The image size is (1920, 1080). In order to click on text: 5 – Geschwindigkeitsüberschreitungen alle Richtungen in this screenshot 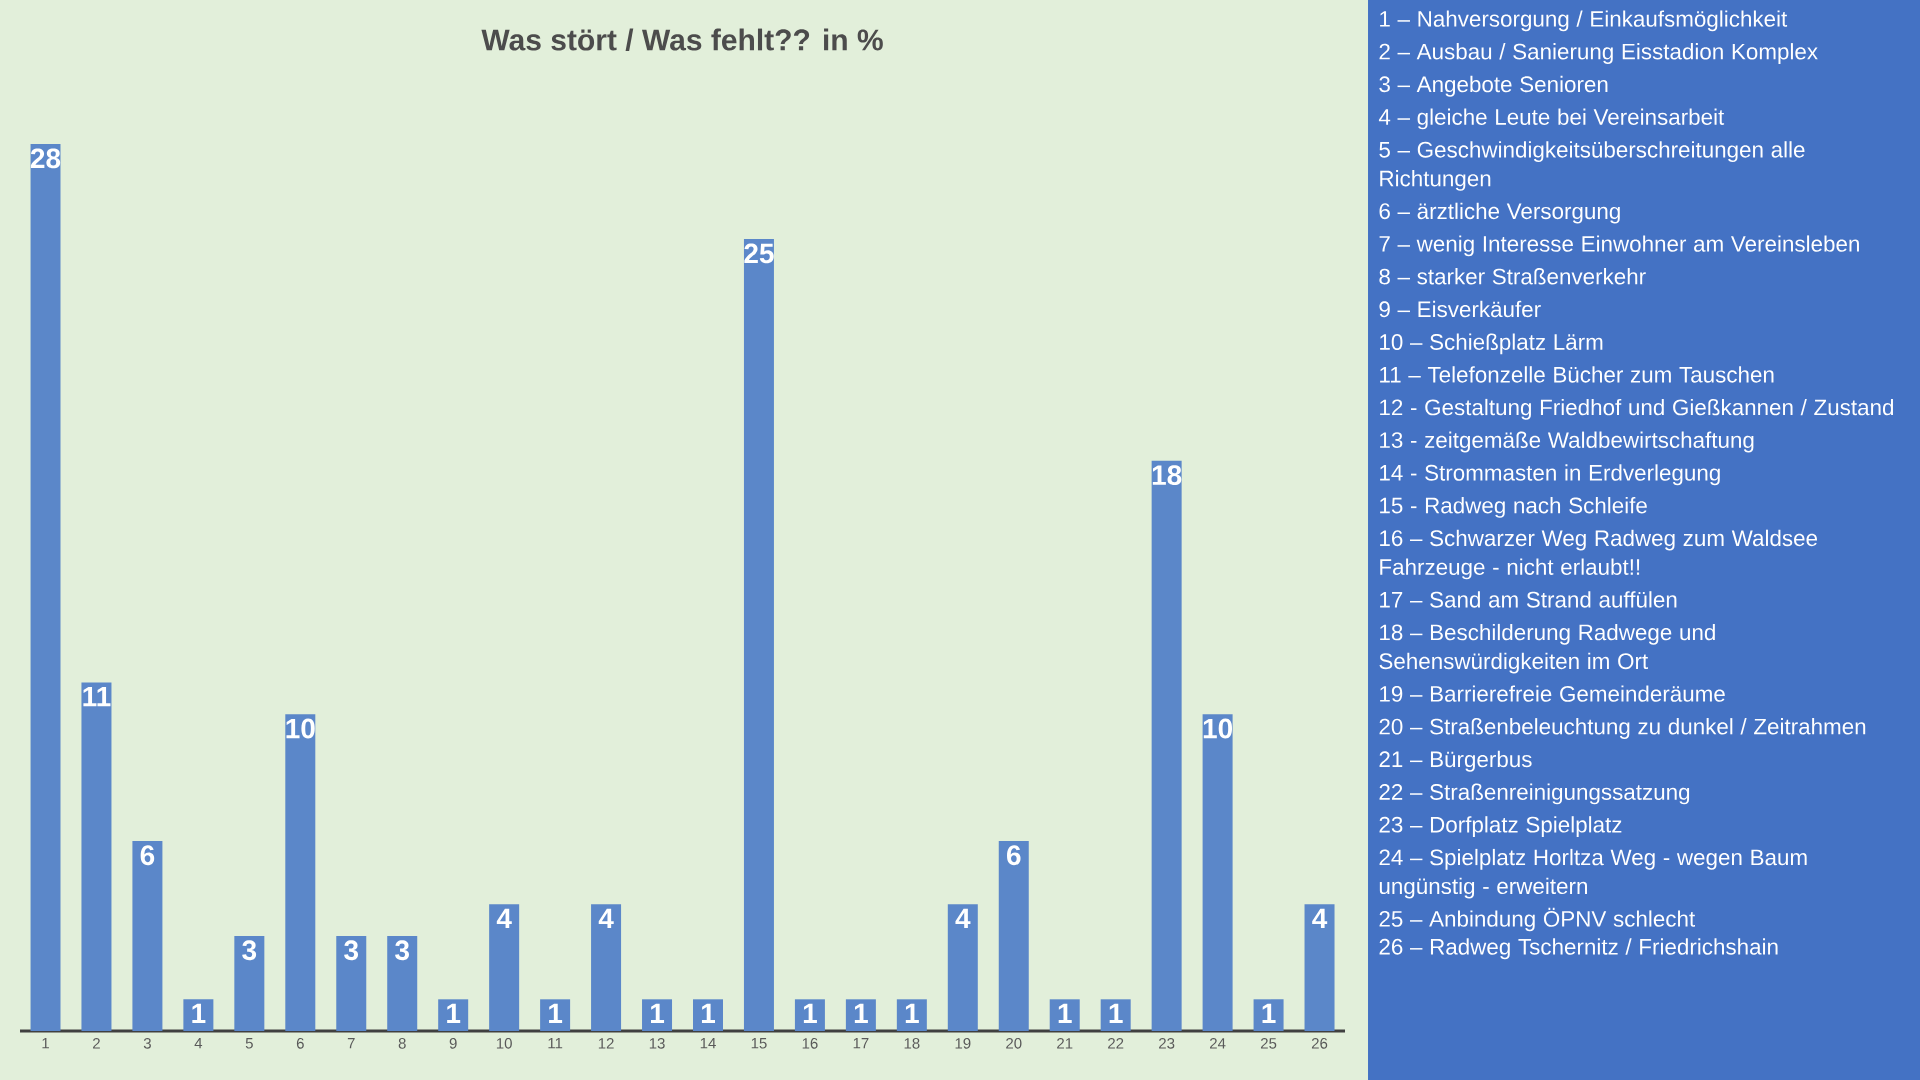, I will do `click(1592, 166)`.